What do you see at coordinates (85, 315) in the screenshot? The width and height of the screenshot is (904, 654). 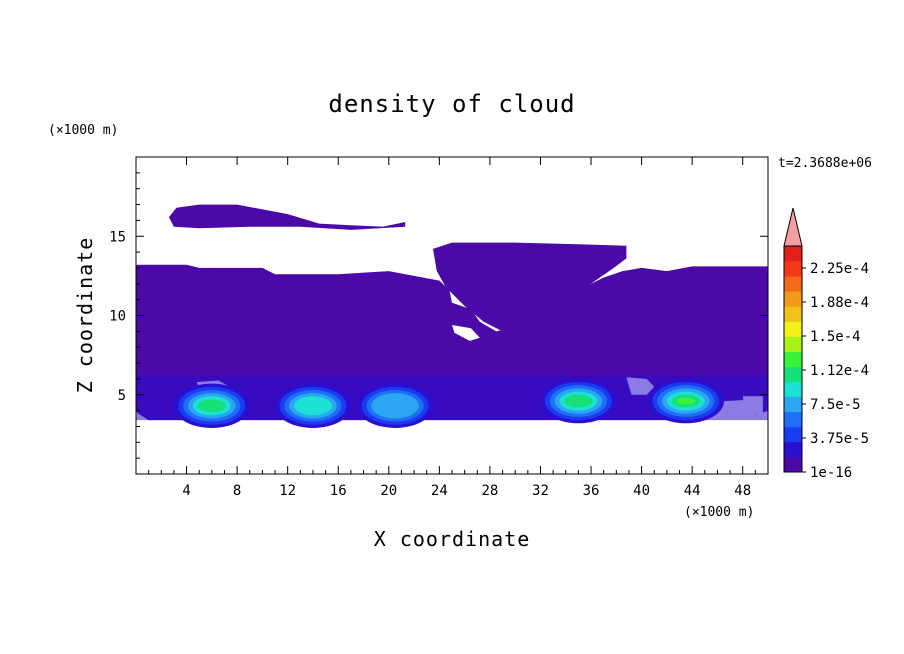 I see `y-axis-label: Z coordinate` at bounding box center [85, 315].